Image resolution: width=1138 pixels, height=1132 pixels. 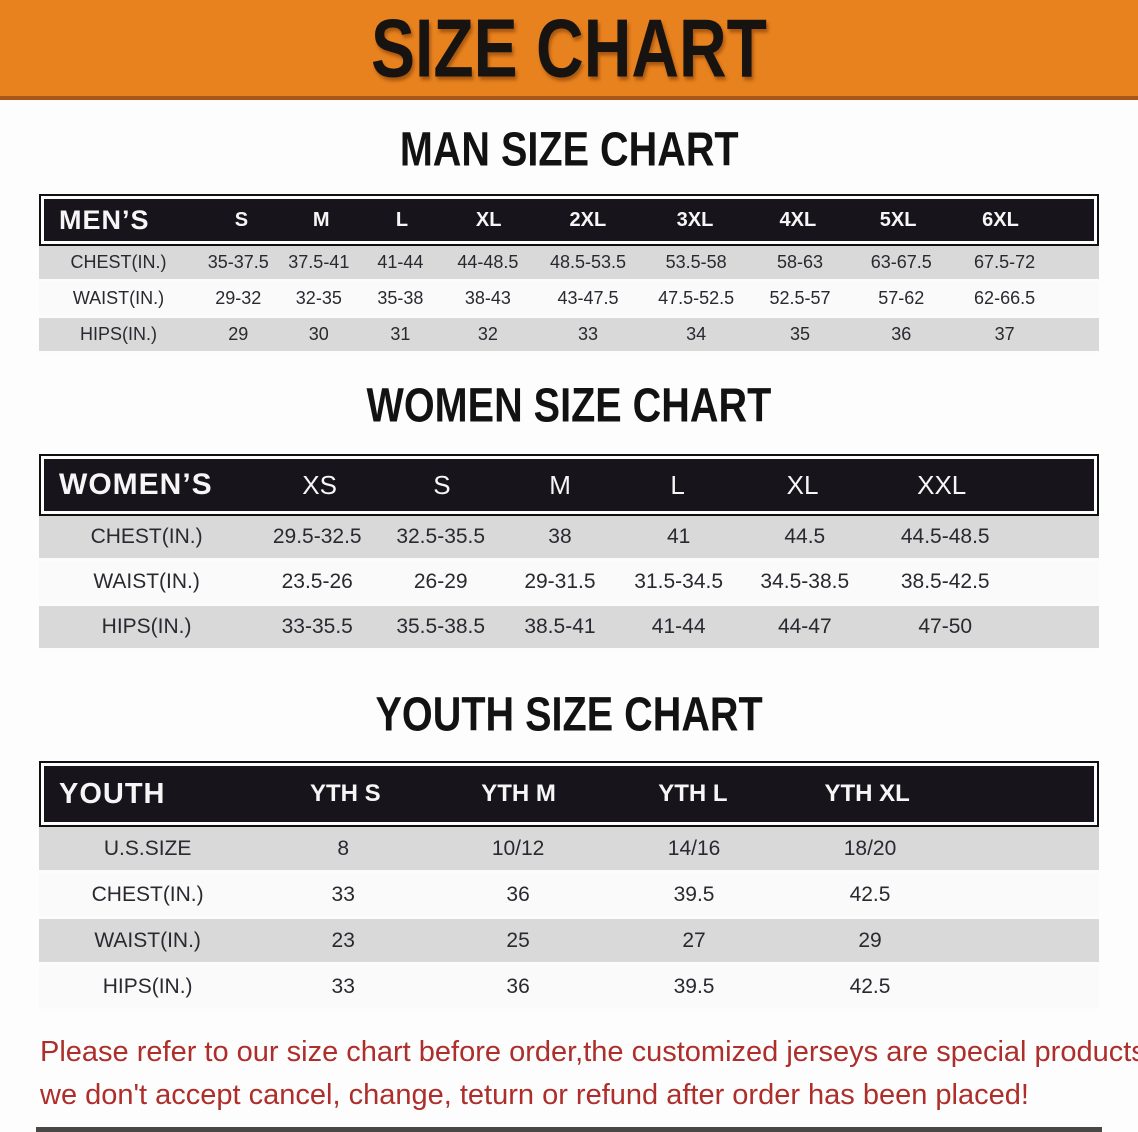 What do you see at coordinates (693, 793) in the screenshot?
I see `youth-size-header: YTH L` at bounding box center [693, 793].